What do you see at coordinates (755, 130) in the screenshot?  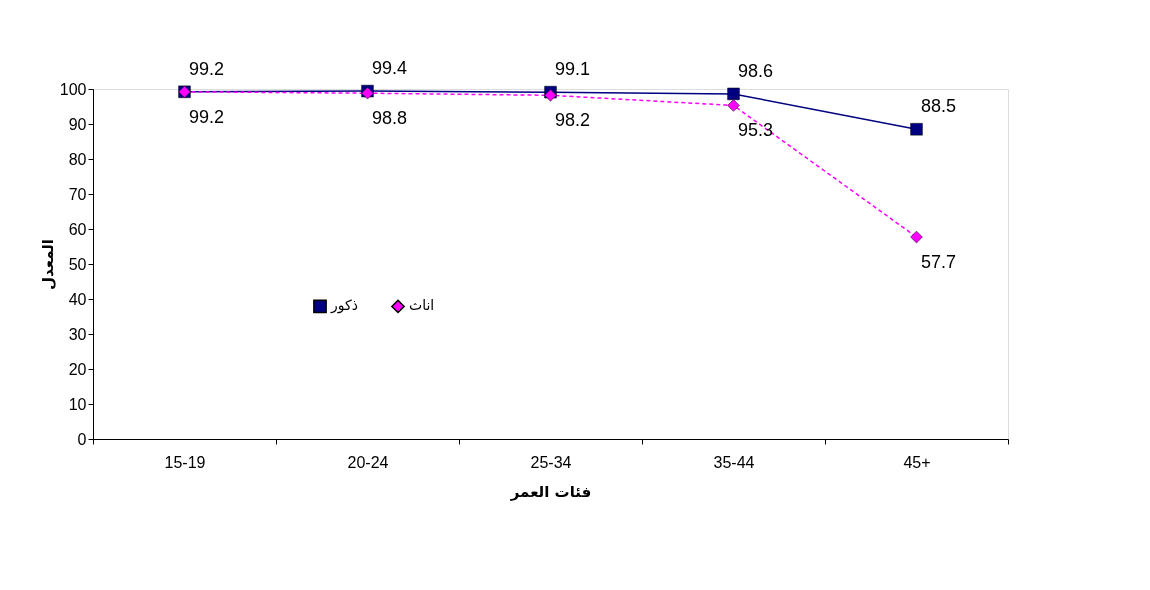 I see `data-label: 95.3` at bounding box center [755, 130].